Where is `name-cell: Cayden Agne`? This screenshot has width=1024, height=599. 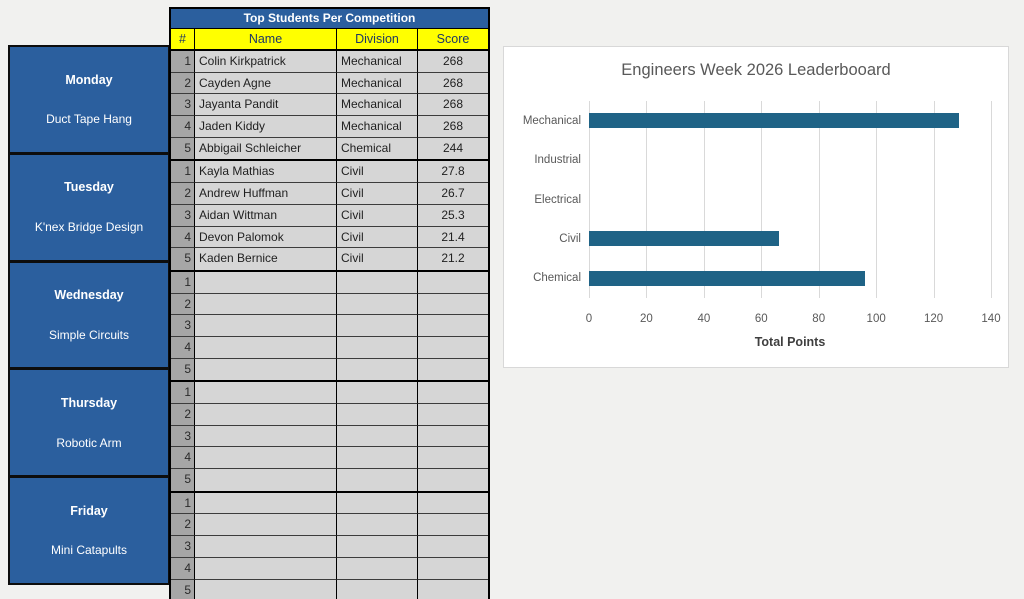 name-cell: Cayden Agne is located at coordinates (266, 83).